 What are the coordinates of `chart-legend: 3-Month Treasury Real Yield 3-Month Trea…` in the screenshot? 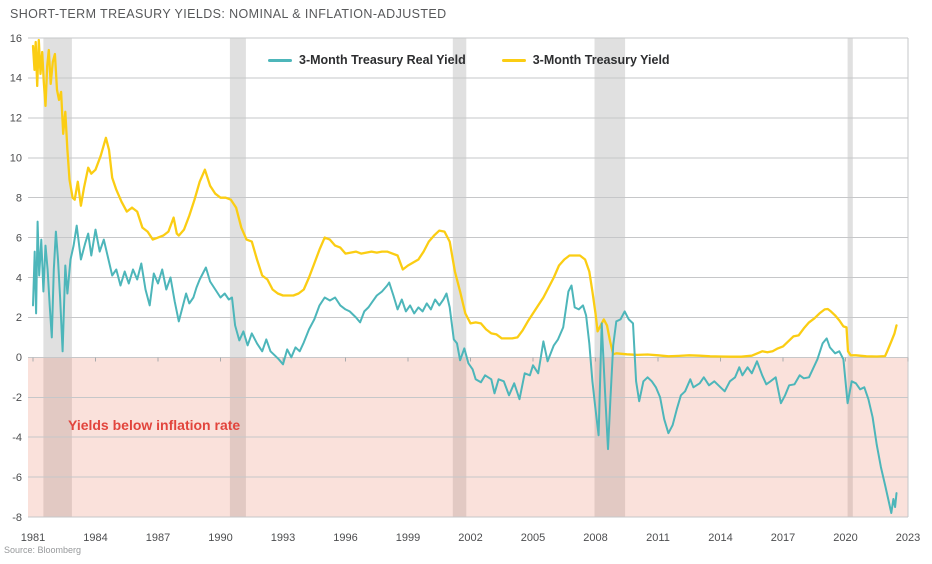 It's located at (469, 60).